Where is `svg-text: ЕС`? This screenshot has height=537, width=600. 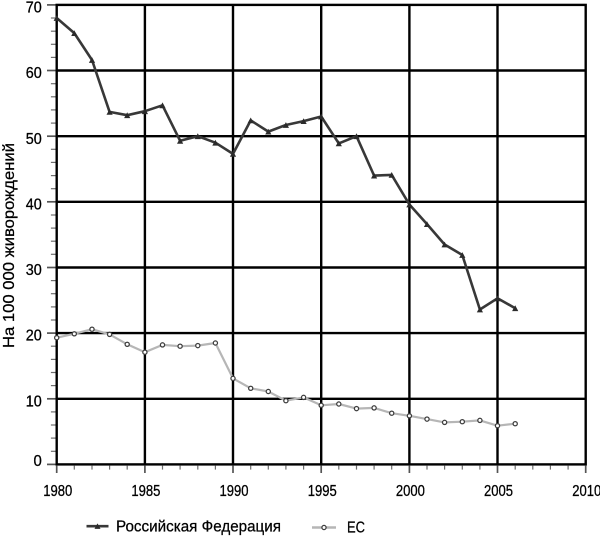 svg-text: ЕС is located at coordinates (356, 528).